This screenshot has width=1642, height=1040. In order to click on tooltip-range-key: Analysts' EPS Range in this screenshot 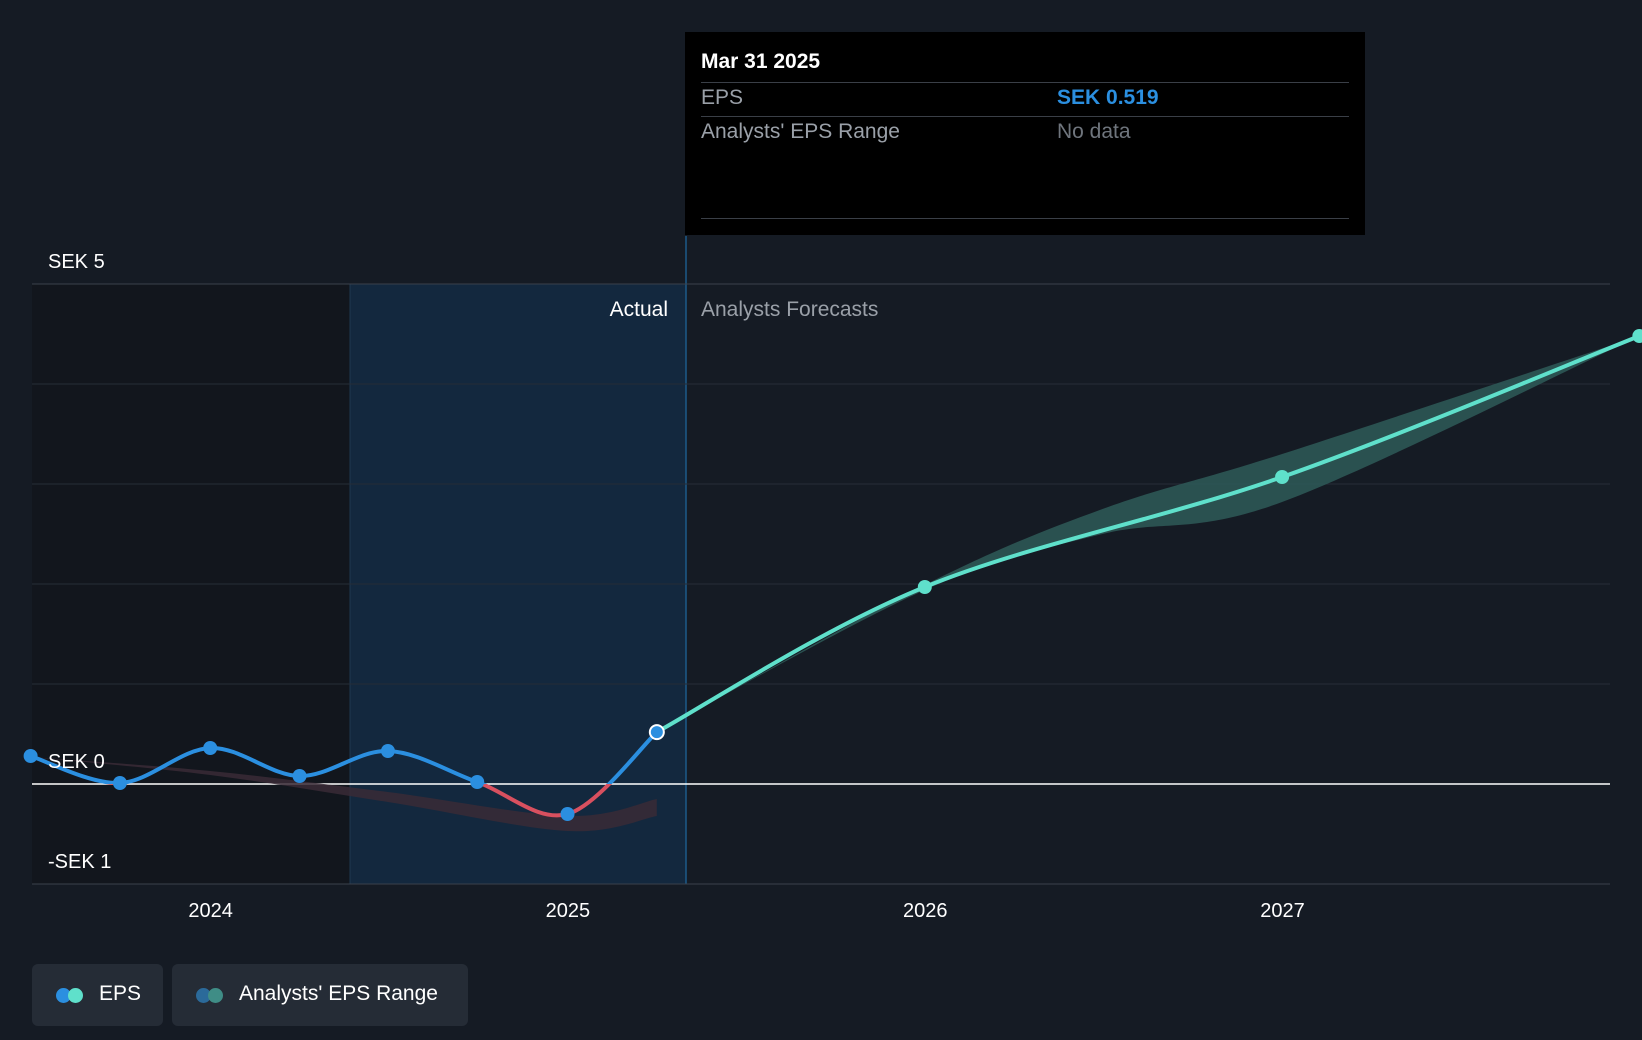, I will do `click(800, 131)`.